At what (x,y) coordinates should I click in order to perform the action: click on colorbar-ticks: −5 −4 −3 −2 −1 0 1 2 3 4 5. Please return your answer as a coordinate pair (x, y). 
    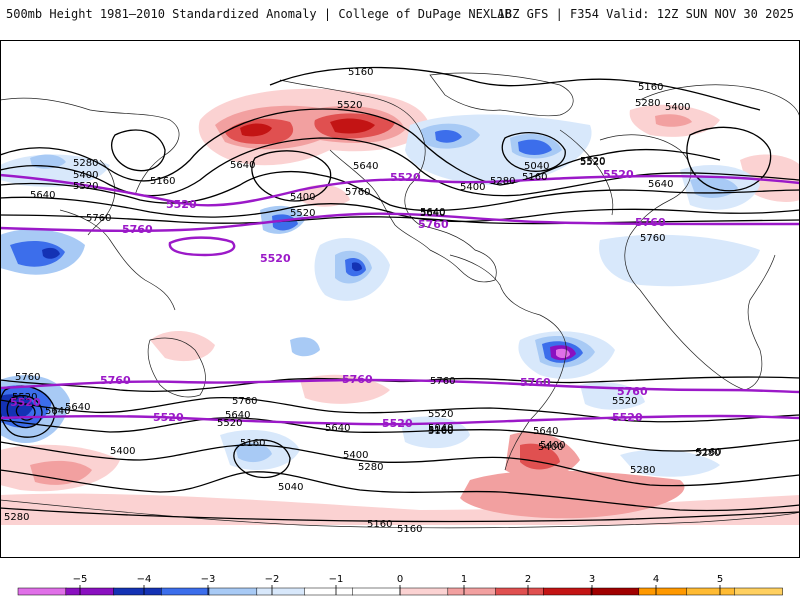
    Looking at the image, I should click on (398, 584).